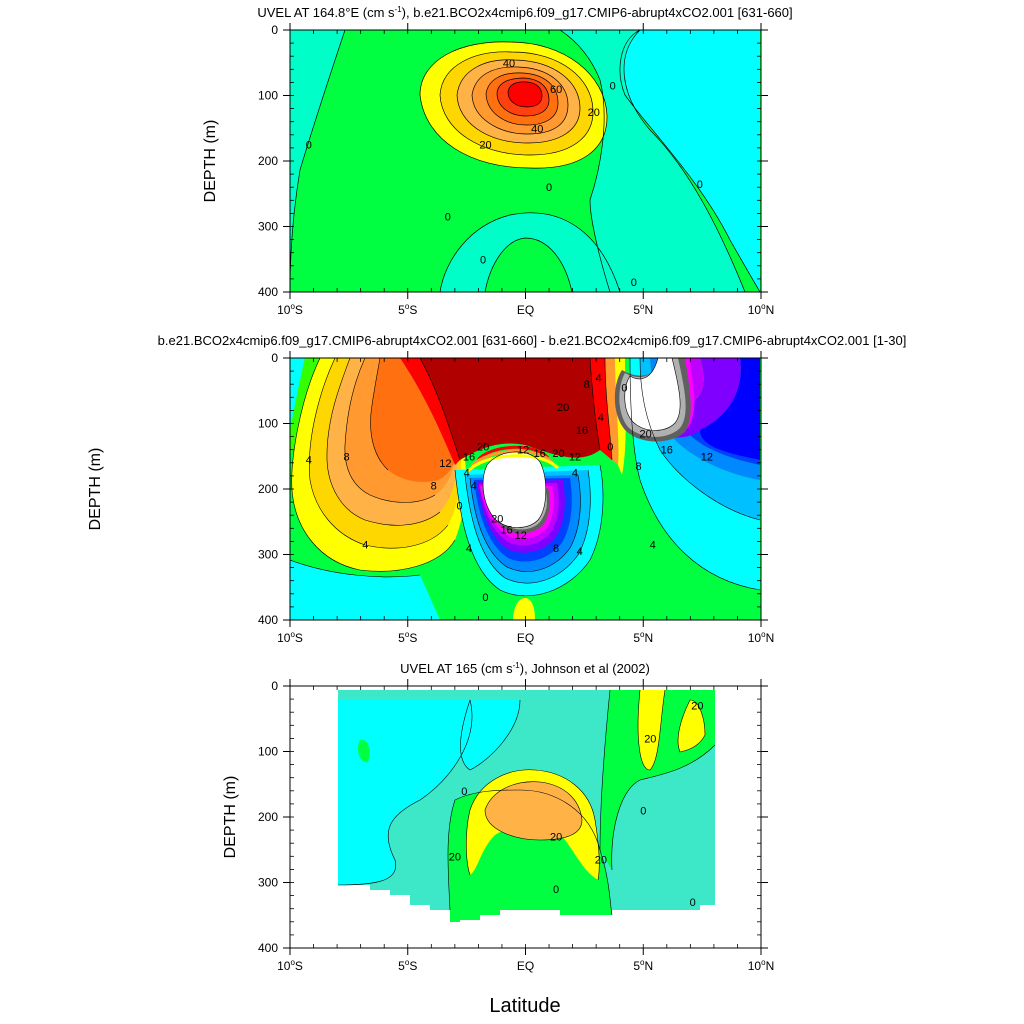 This screenshot has height=1024, width=1024. What do you see at coordinates (691, 726) in the screenshot?
I see `region-yellow-far-east` at bounding box center [691, 726].